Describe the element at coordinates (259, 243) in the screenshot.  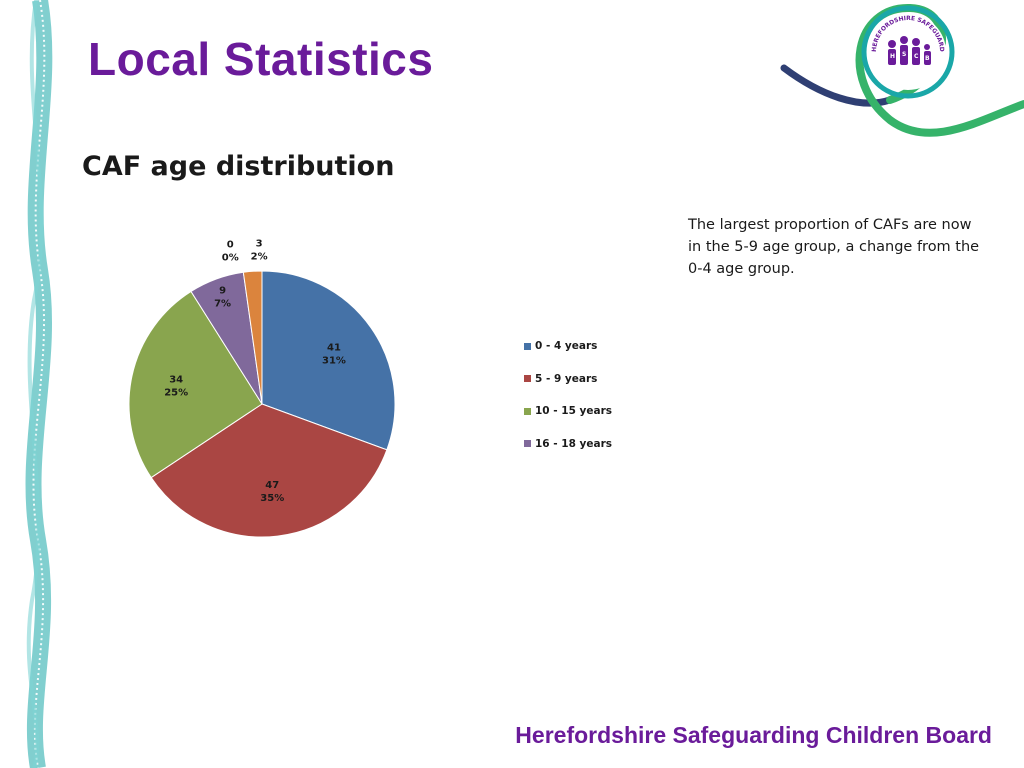
I see `pie-value-label: 3` at that location.